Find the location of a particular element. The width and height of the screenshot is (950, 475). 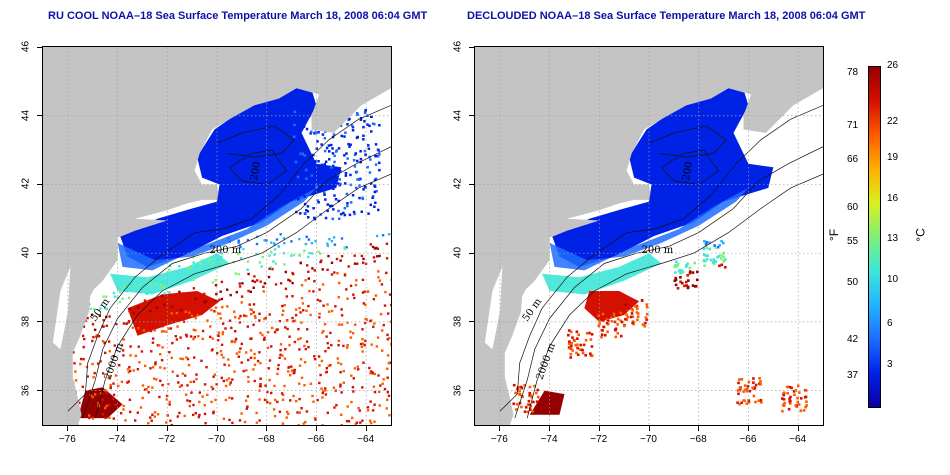

left-contour-gom is located at coordinates (258, 167).